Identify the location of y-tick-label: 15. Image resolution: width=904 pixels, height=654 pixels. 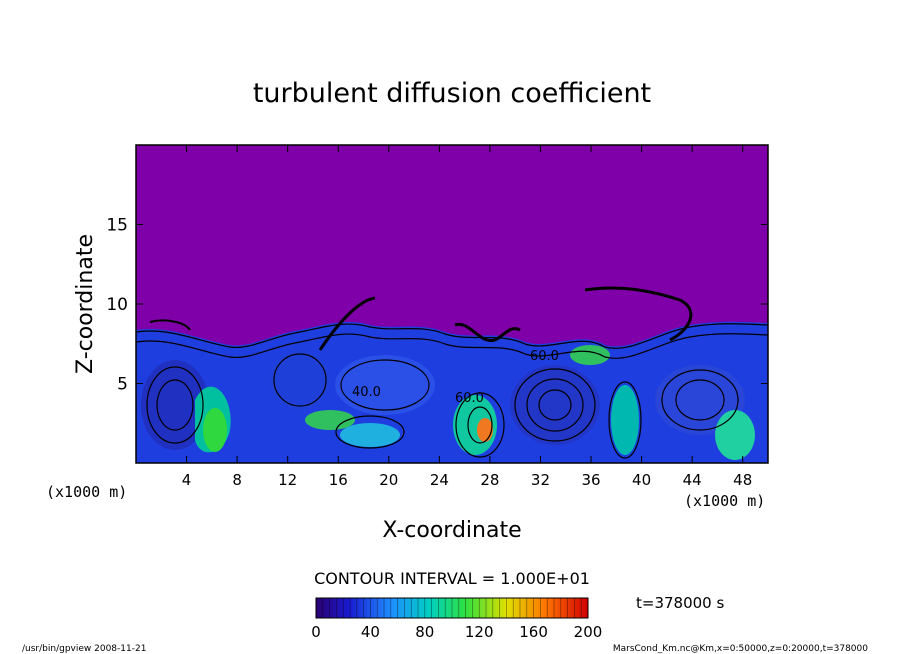
(117, 226).